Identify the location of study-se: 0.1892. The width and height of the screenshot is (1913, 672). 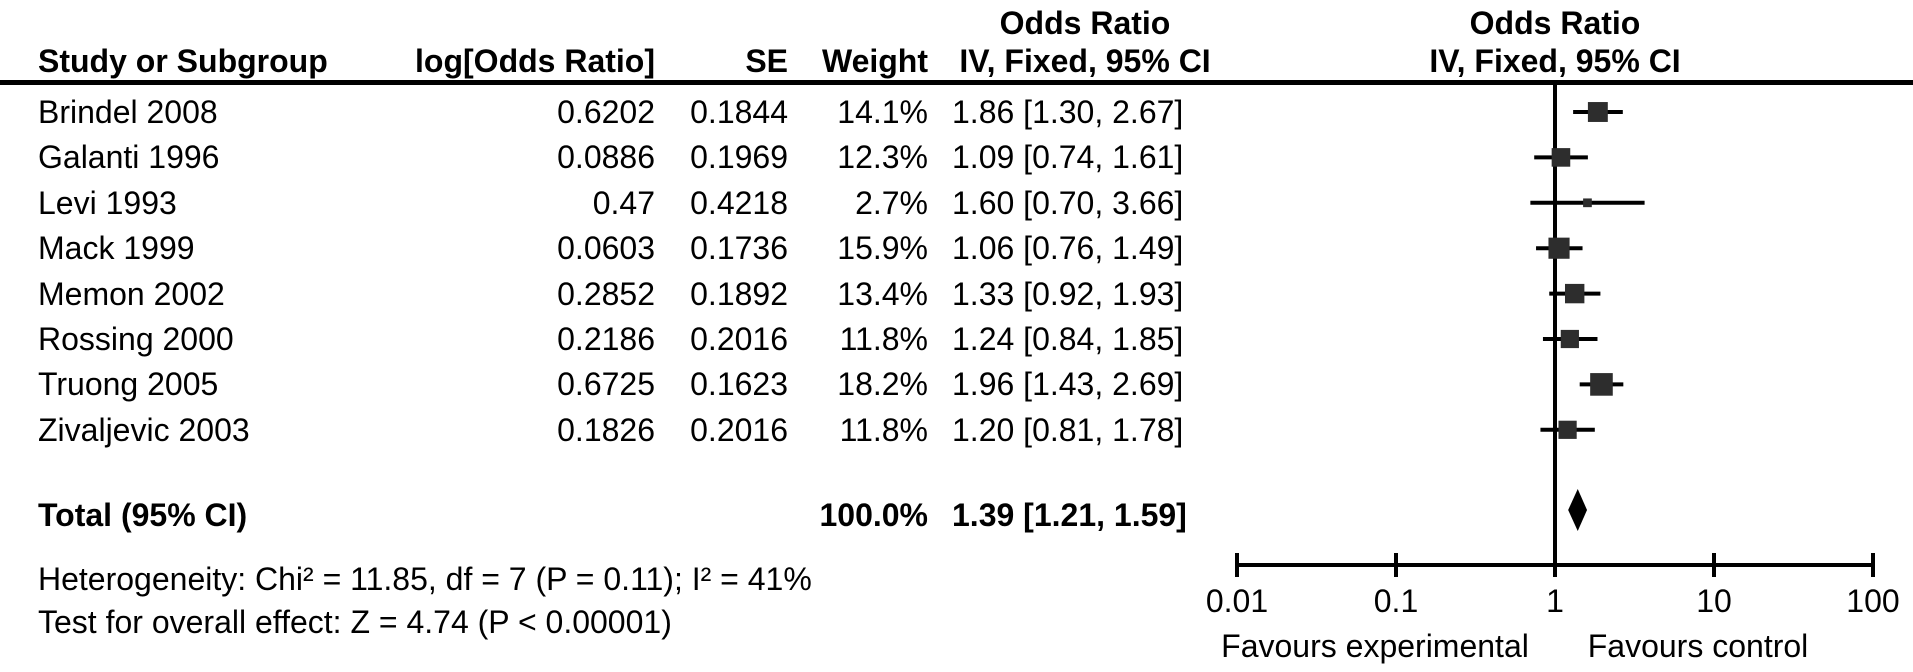
(739, 293).